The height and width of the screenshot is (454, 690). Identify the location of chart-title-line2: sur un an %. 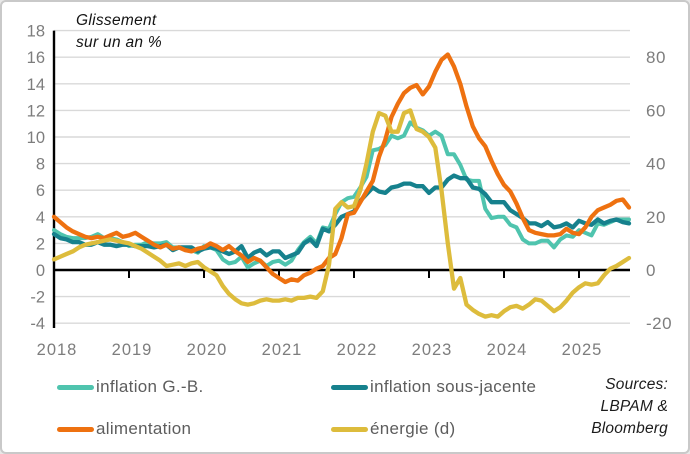
(119, 42).